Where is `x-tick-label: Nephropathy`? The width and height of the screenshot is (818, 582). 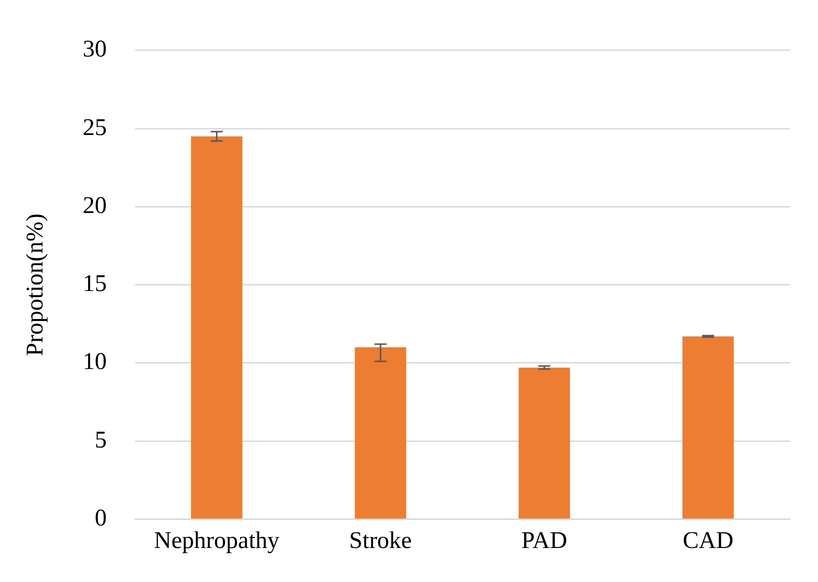
x-tick-label: Nephropathy is located at coordinates (217, 541).